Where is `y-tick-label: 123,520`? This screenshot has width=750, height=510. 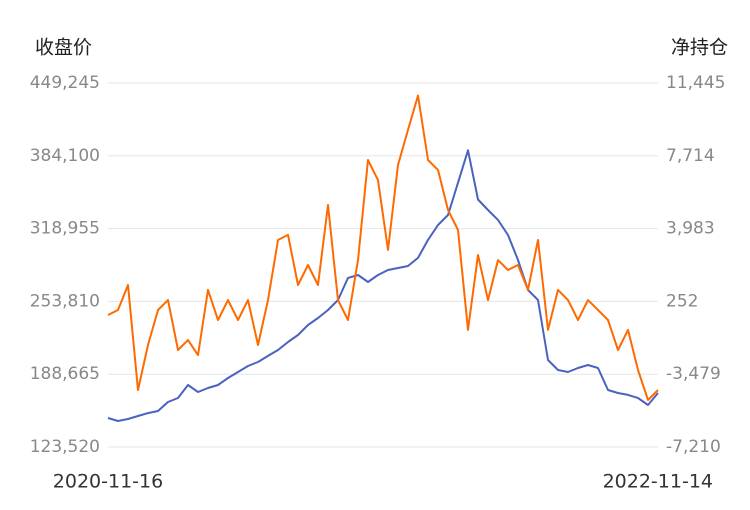 y-tick-label: 123,520 is located at coordinates (65, 447).